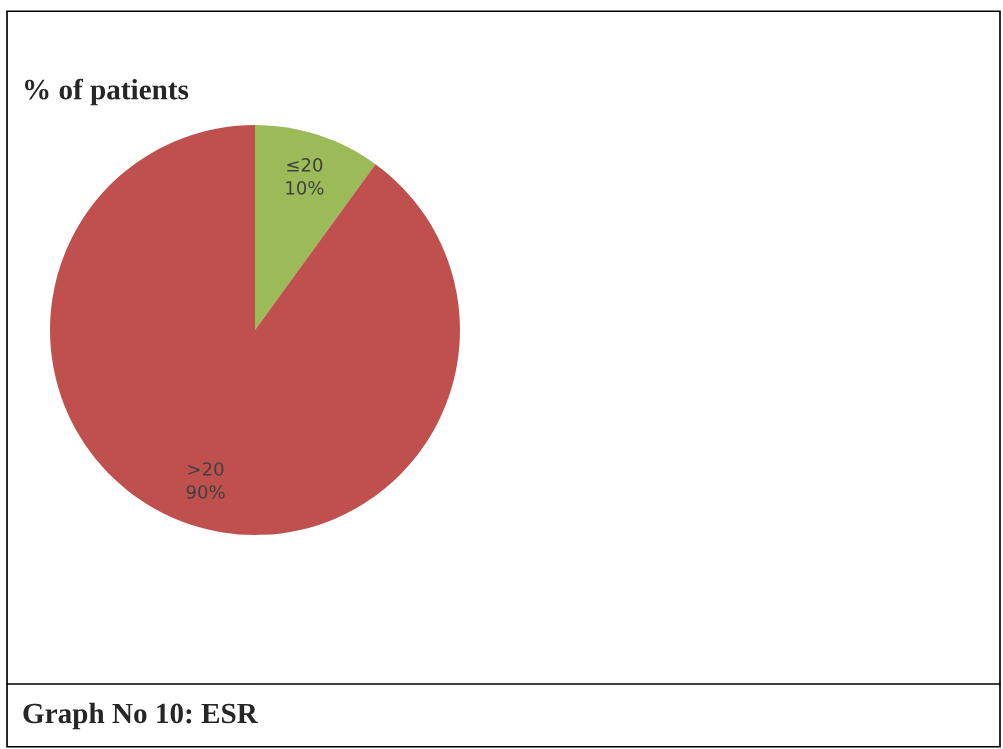  Describe the element at coordinates (141, 716) in the screenshot. I see `text: Graph No 10: ESR` at that location.